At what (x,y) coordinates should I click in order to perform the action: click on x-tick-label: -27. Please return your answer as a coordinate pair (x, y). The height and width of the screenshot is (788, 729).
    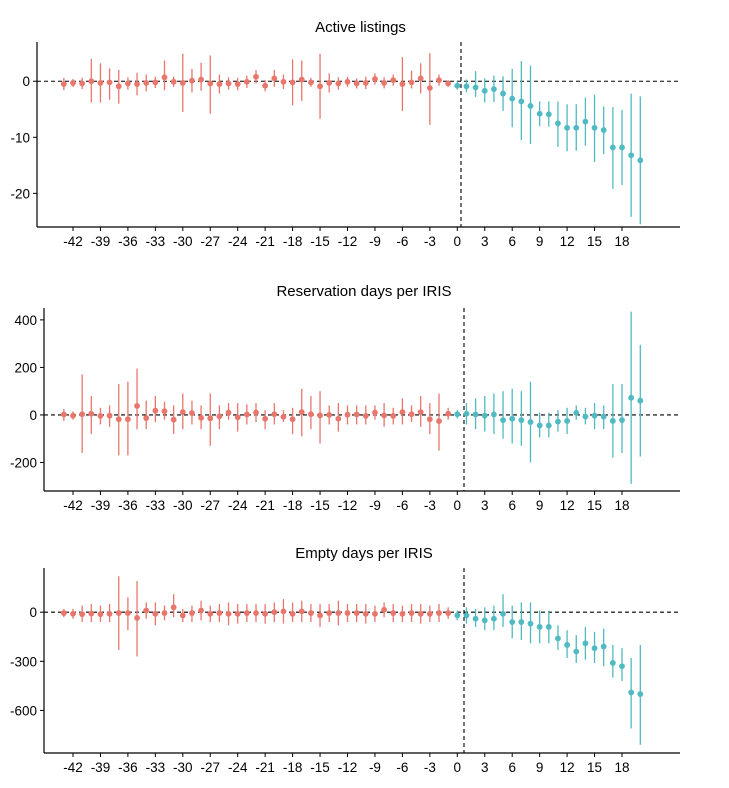
    Looking at the image, I should click on (210, 241).